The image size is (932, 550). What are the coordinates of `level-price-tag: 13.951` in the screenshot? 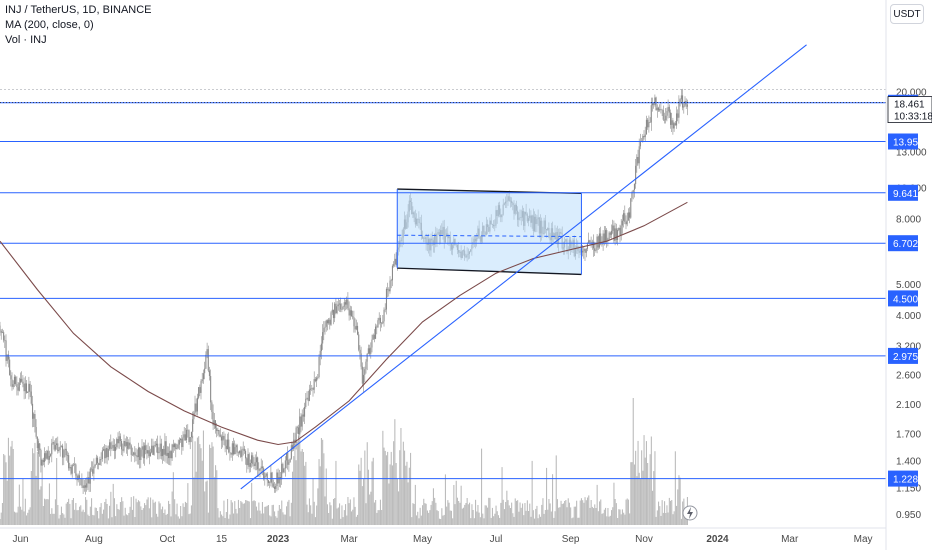 It's located at (906, 141).